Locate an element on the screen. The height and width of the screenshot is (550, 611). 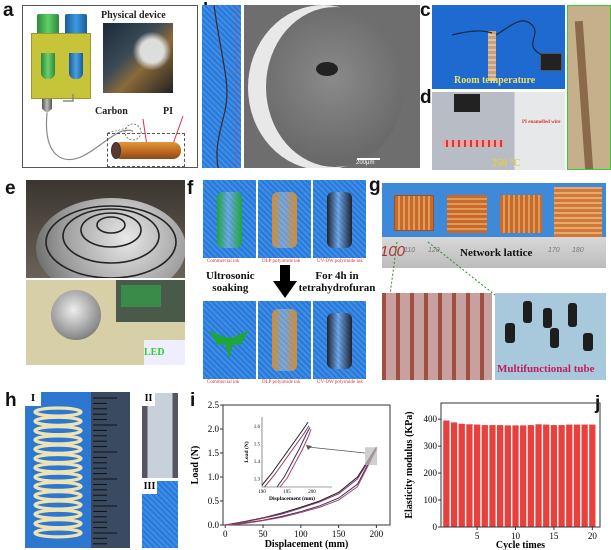
zoom-dashed-lines is located at coordinates (442, 268).